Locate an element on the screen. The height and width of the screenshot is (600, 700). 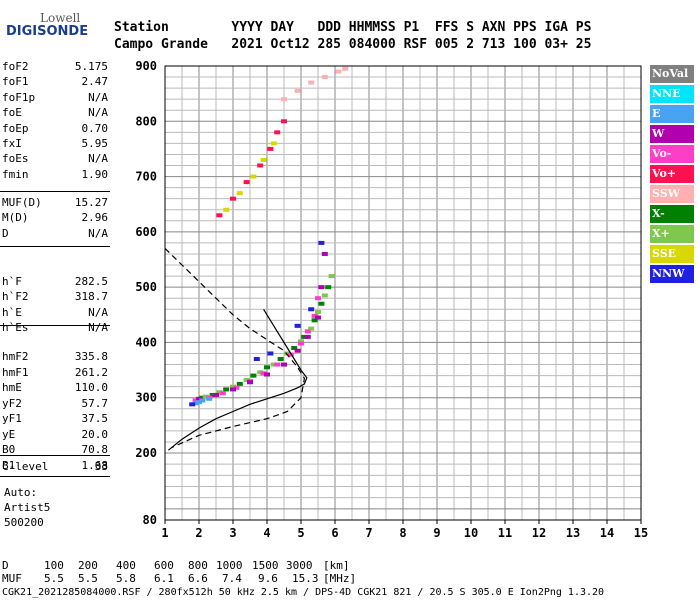
param-label: hmF1 is located at coordinates (15, 372).